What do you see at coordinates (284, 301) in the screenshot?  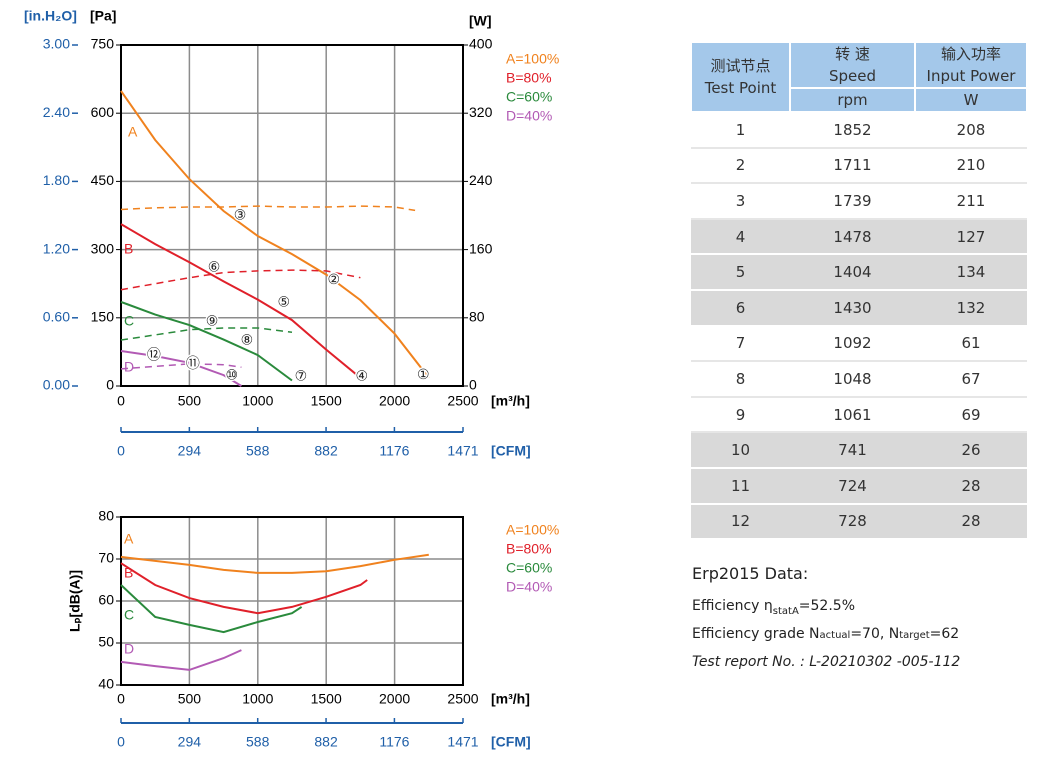 I see `test-point: ⑤` at bounding box center [284, 301].